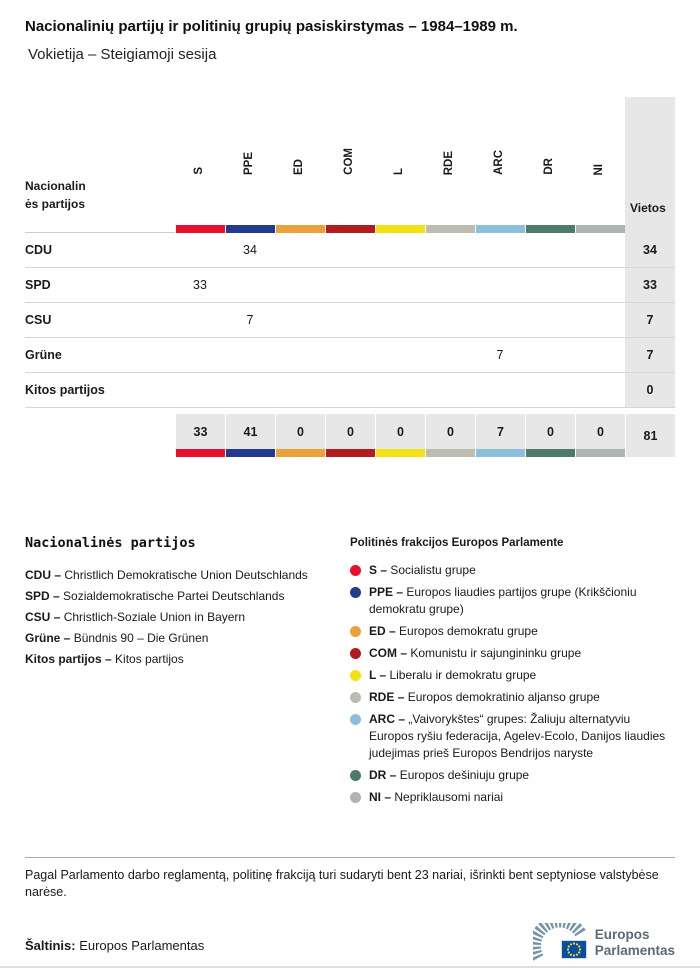  Describe the element at coordinates (100, 390) in the screenshot. I see `party-name: Kitos partijos` at that location.